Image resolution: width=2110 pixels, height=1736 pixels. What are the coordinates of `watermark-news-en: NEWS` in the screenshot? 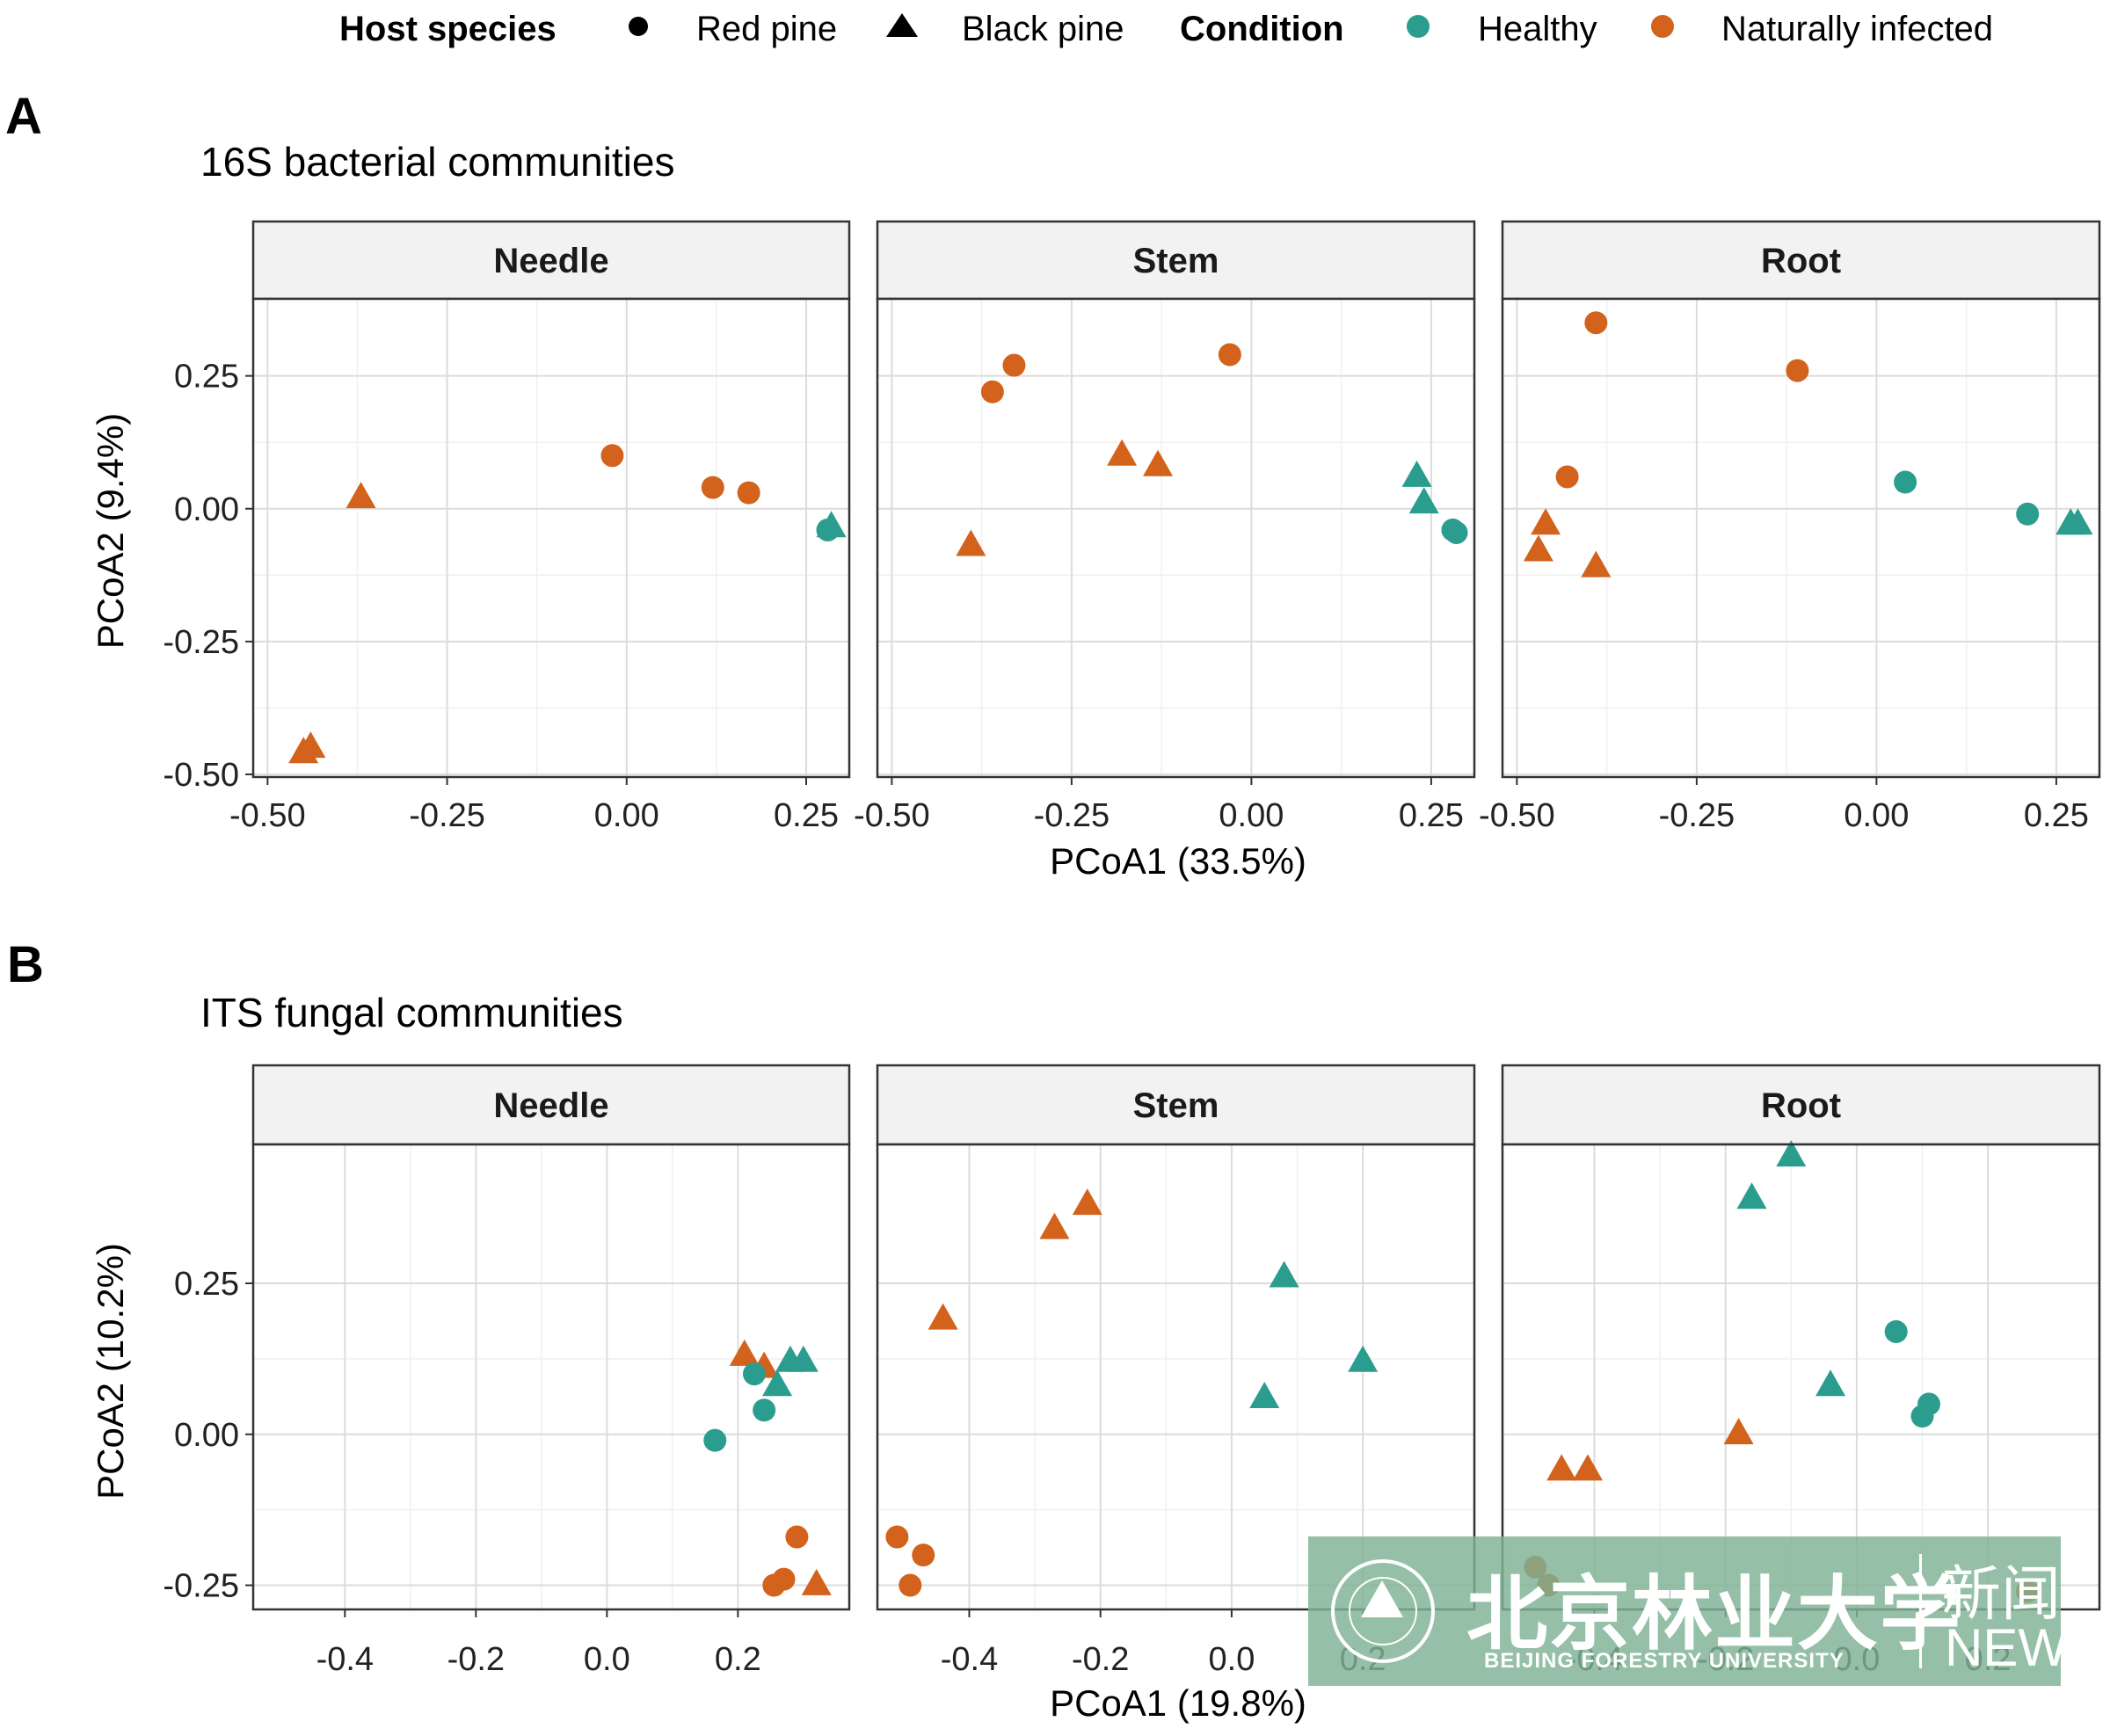 It's located at (2024, 1648).